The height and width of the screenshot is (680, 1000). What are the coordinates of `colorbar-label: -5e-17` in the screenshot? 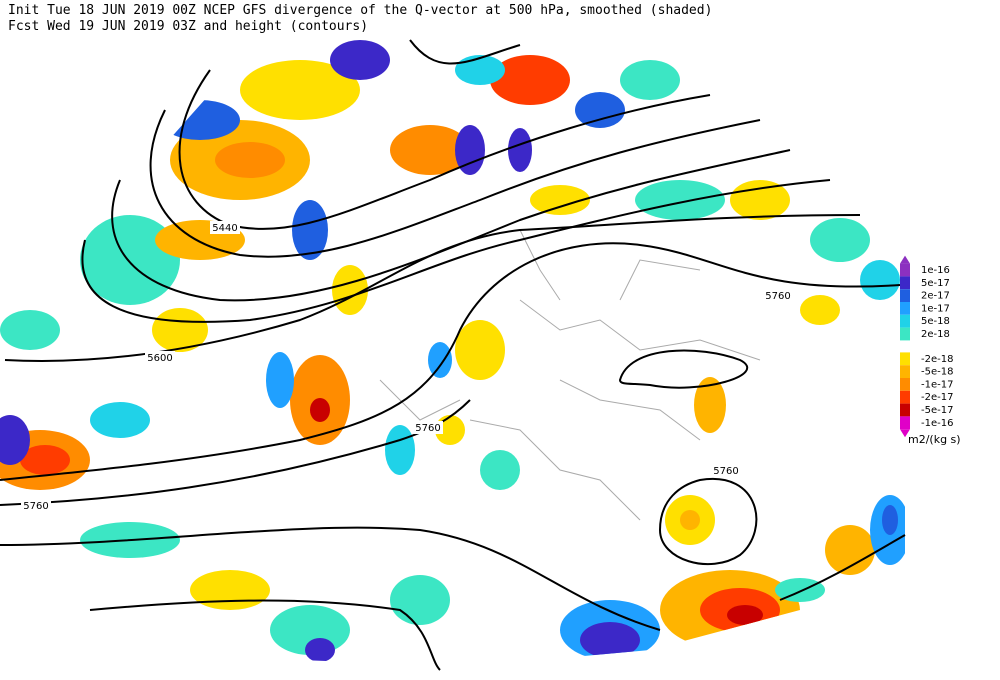 It's located at (937, 410).